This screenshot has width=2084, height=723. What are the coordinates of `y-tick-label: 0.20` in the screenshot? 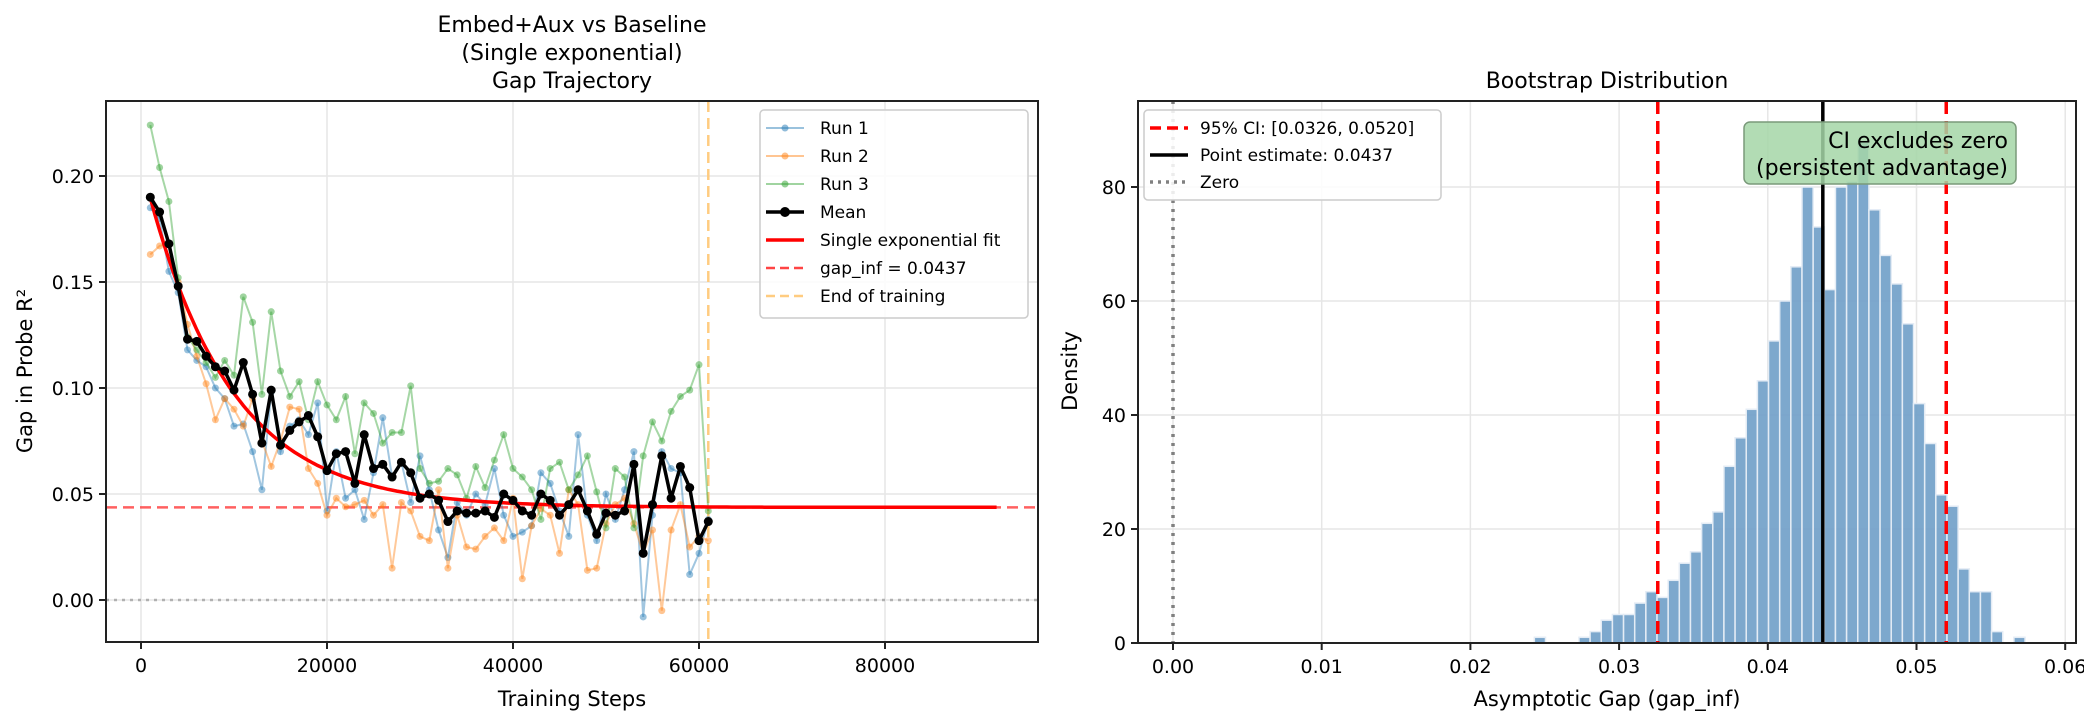 It's located at (73, 177).